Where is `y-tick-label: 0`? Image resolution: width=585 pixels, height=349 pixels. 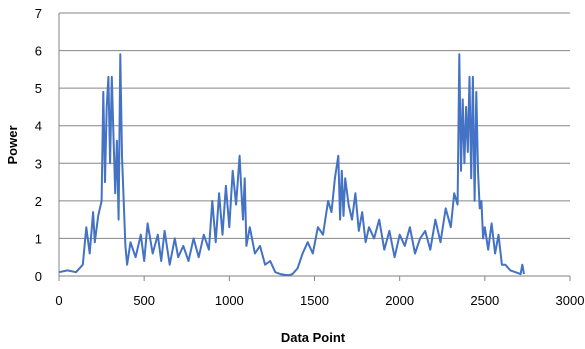
y-tick-label: 0 is located at coordinates (38, 276).